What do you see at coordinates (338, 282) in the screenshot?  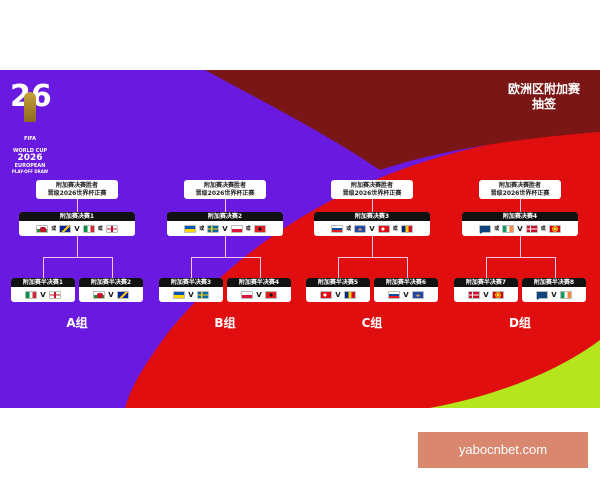 I see `semifinal-title: 附加赛半决赛5` at bounding box center [338, 282].